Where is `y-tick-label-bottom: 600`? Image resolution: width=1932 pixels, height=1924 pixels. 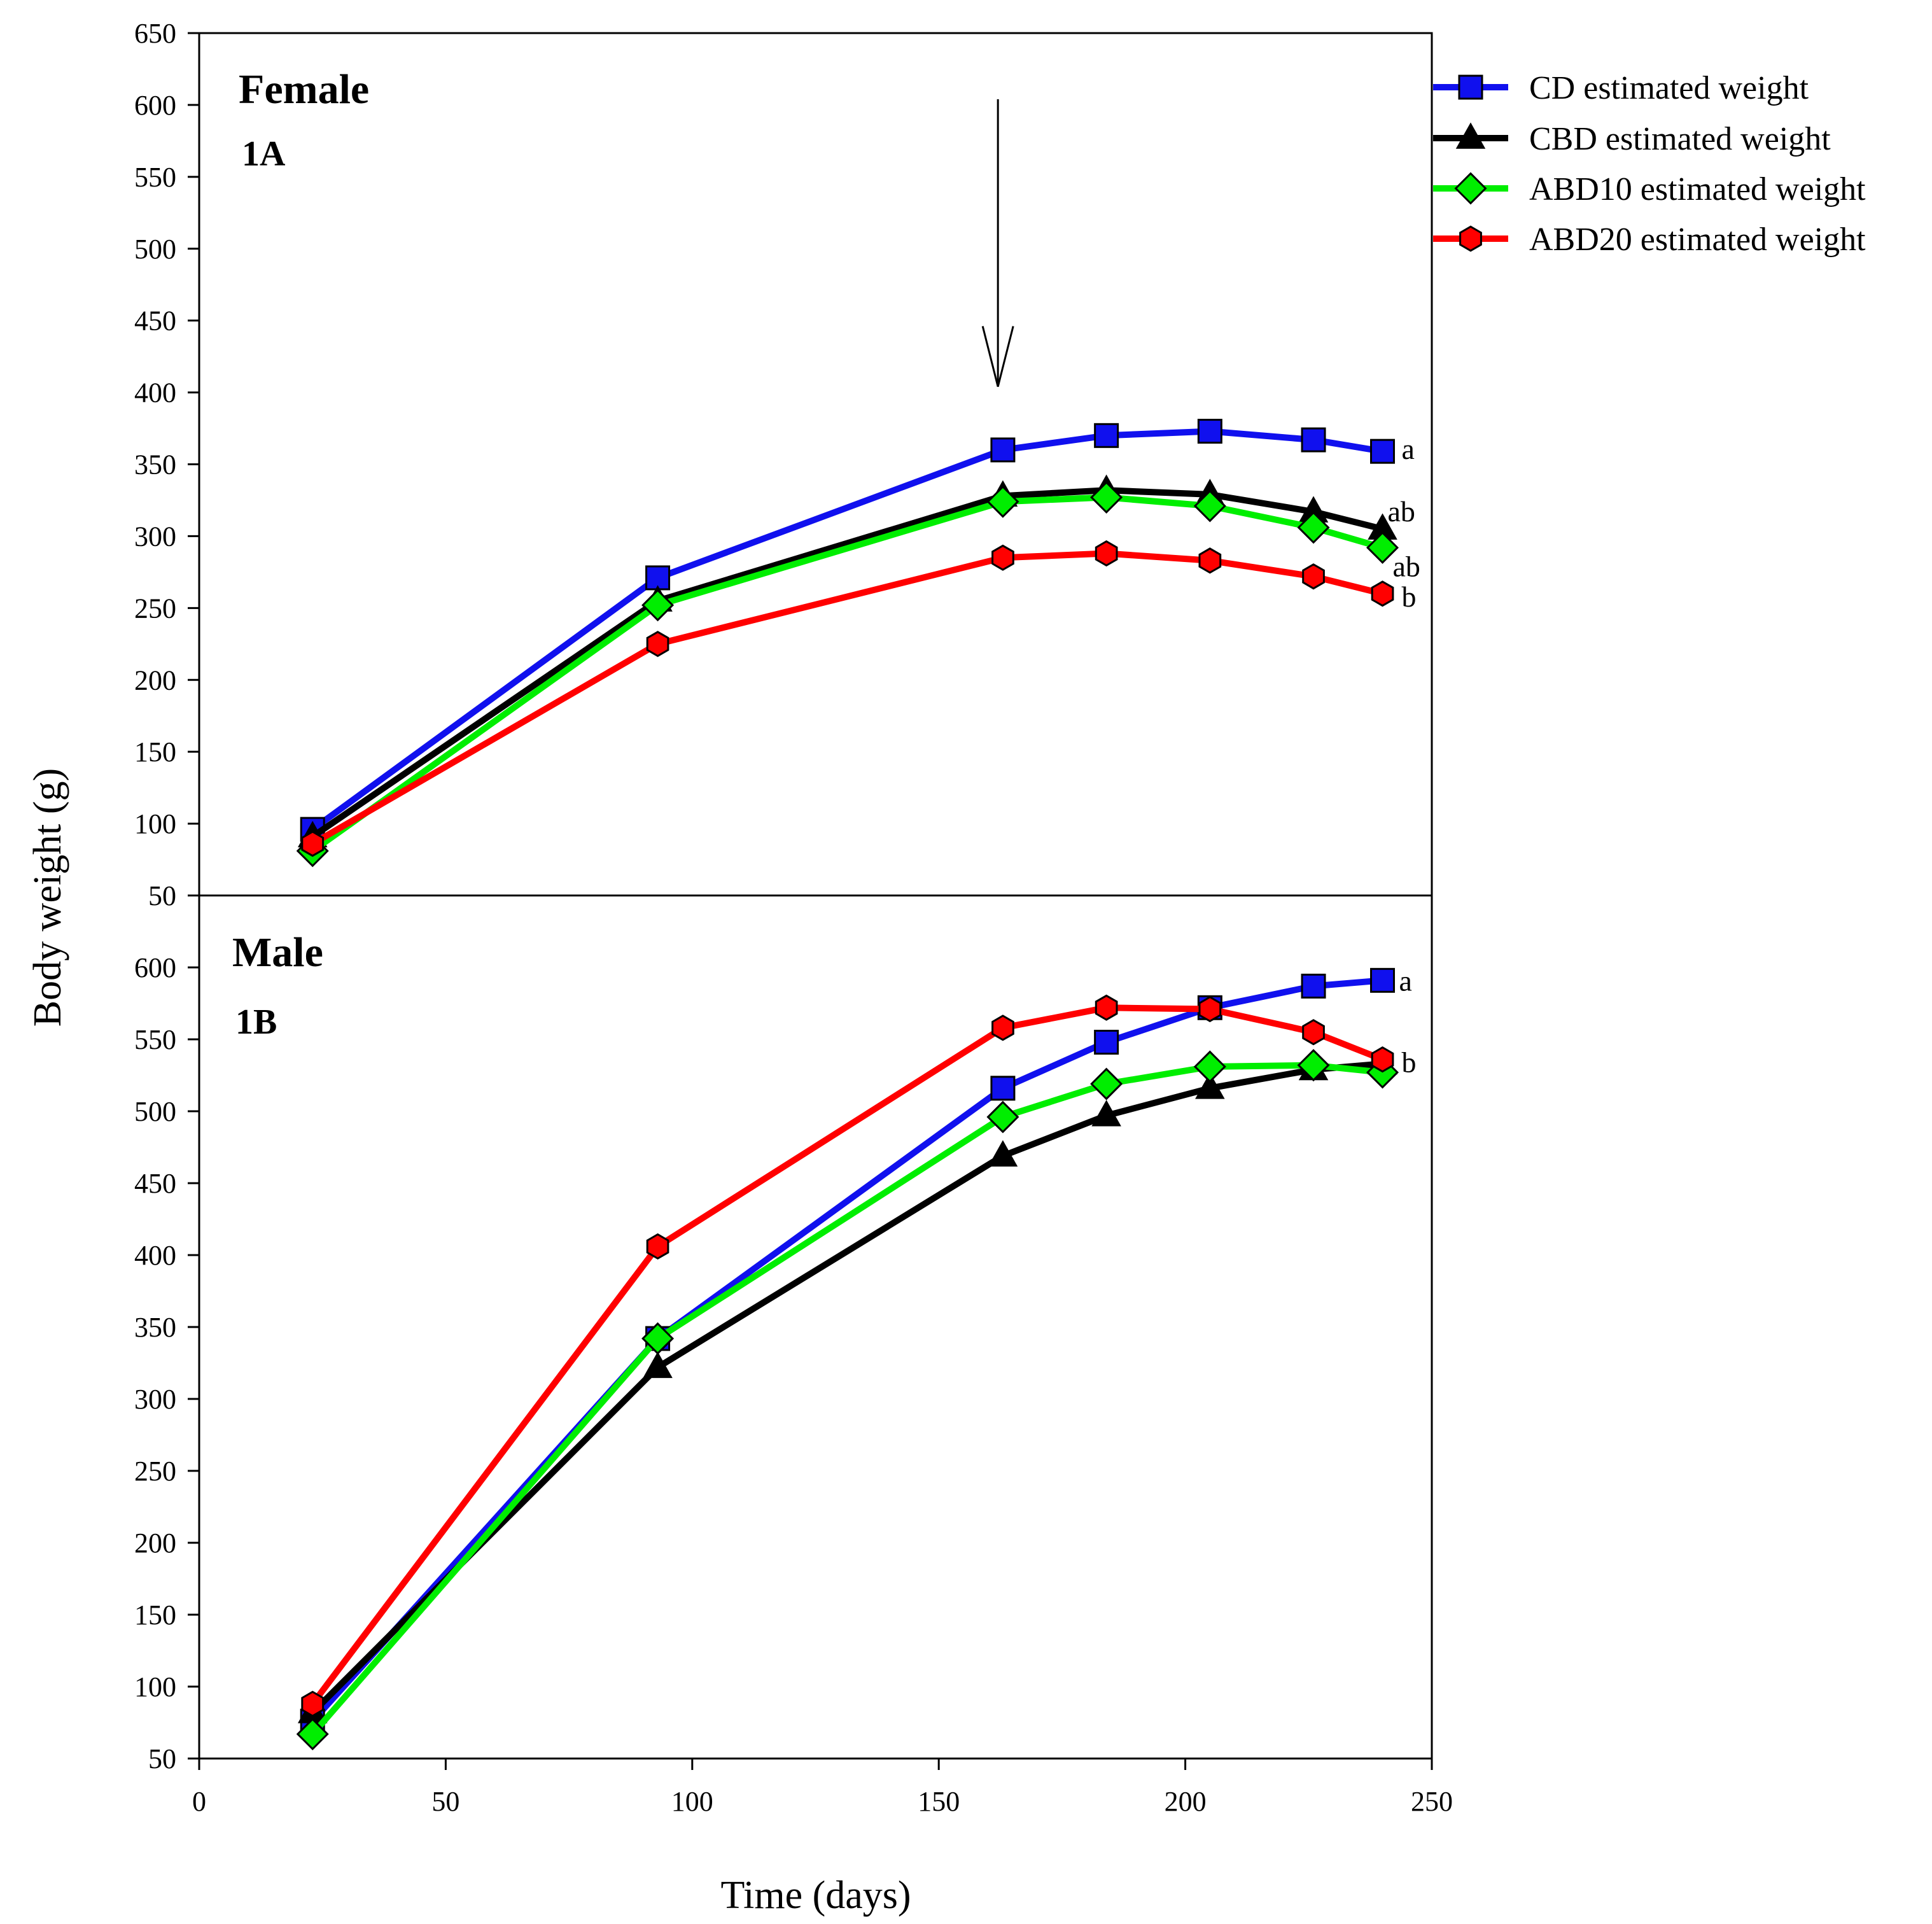 y-tick-label-bottom: 600 is located at coordinates (155, 967).